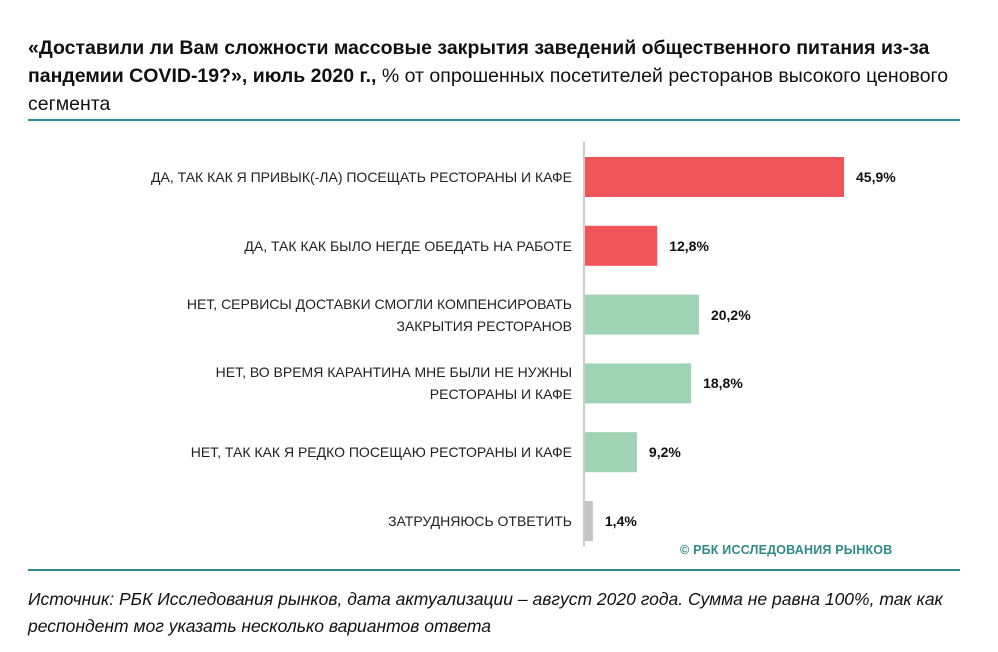 The width and height of the screenshot is (998, 652). Describe the element at coordinates (494, 120) in the screenshot. I see `top-divider` at that location.